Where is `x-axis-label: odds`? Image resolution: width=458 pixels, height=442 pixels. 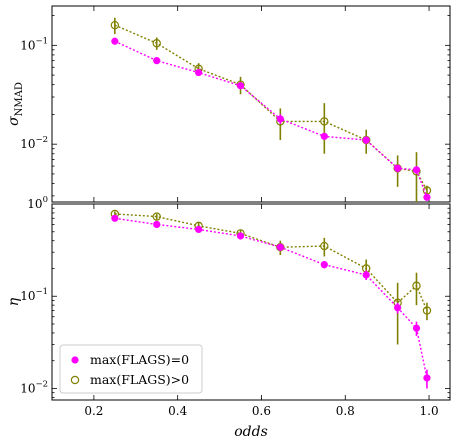
x-axis-label: odds is located at coordinates (251, 432).